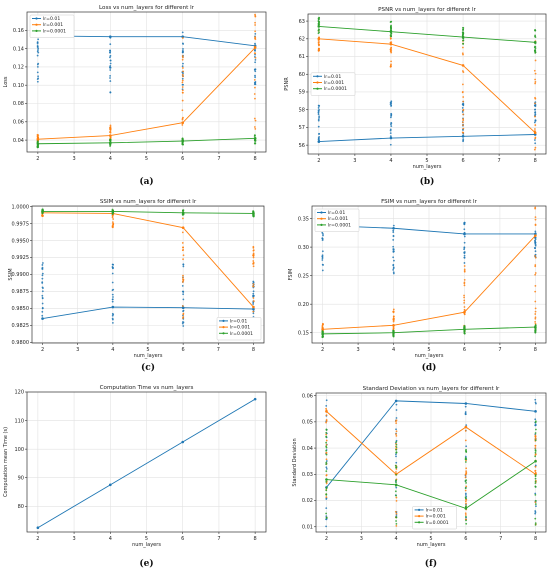 The width and height of the screenshot is (550, 571). Describe the element at coordinates (42, 350) in the screenshot. I see `x-tick-label: 2` at that location.